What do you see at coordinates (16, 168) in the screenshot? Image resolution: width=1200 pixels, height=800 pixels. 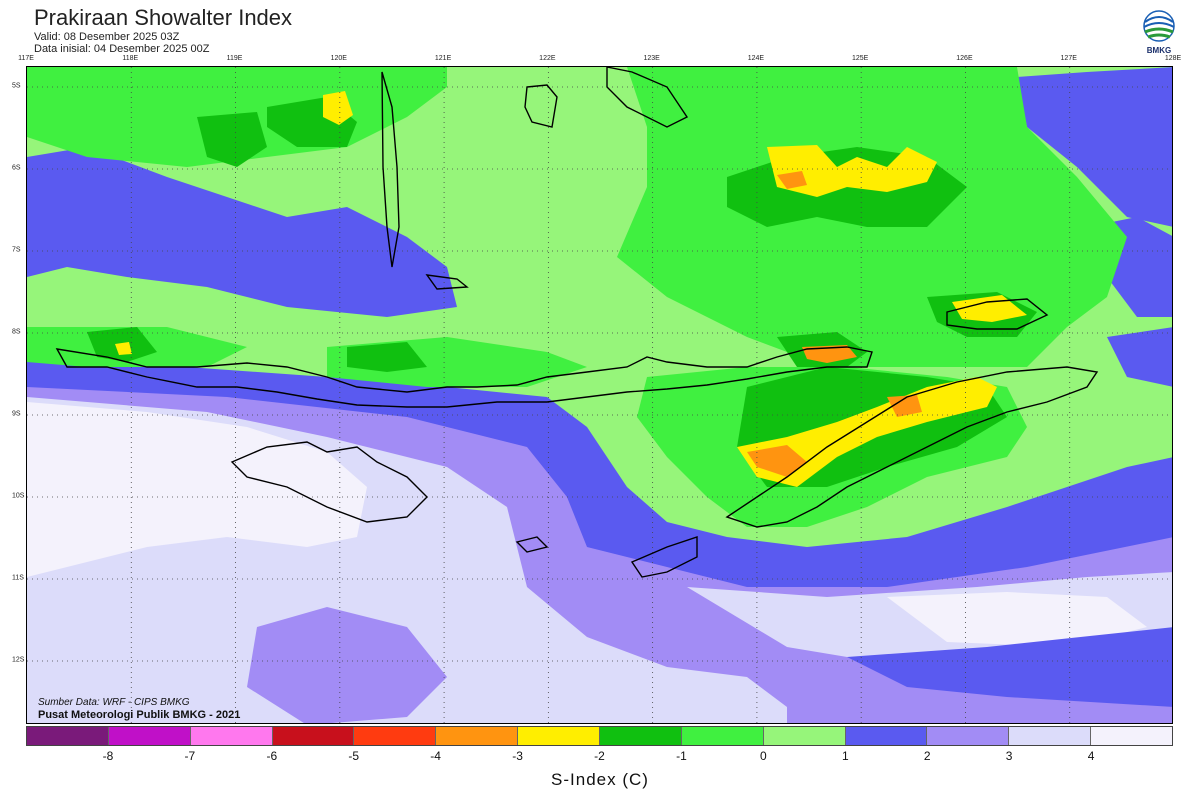 I see `lat-label: 6S` at bounding box center [16, 168].